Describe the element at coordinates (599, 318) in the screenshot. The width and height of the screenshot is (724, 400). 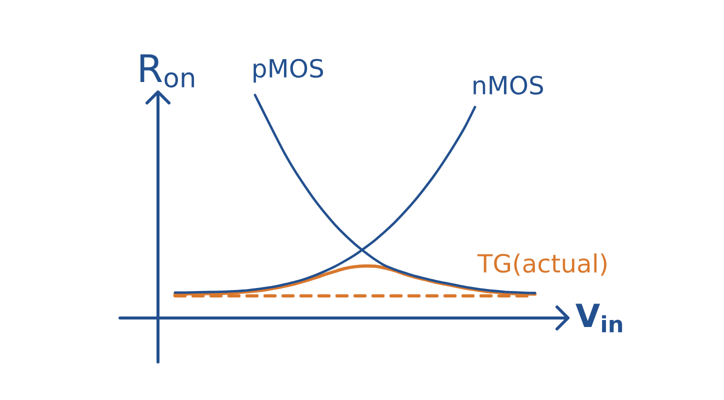
I see `x-axis-title: V$_{in}$` at that location.